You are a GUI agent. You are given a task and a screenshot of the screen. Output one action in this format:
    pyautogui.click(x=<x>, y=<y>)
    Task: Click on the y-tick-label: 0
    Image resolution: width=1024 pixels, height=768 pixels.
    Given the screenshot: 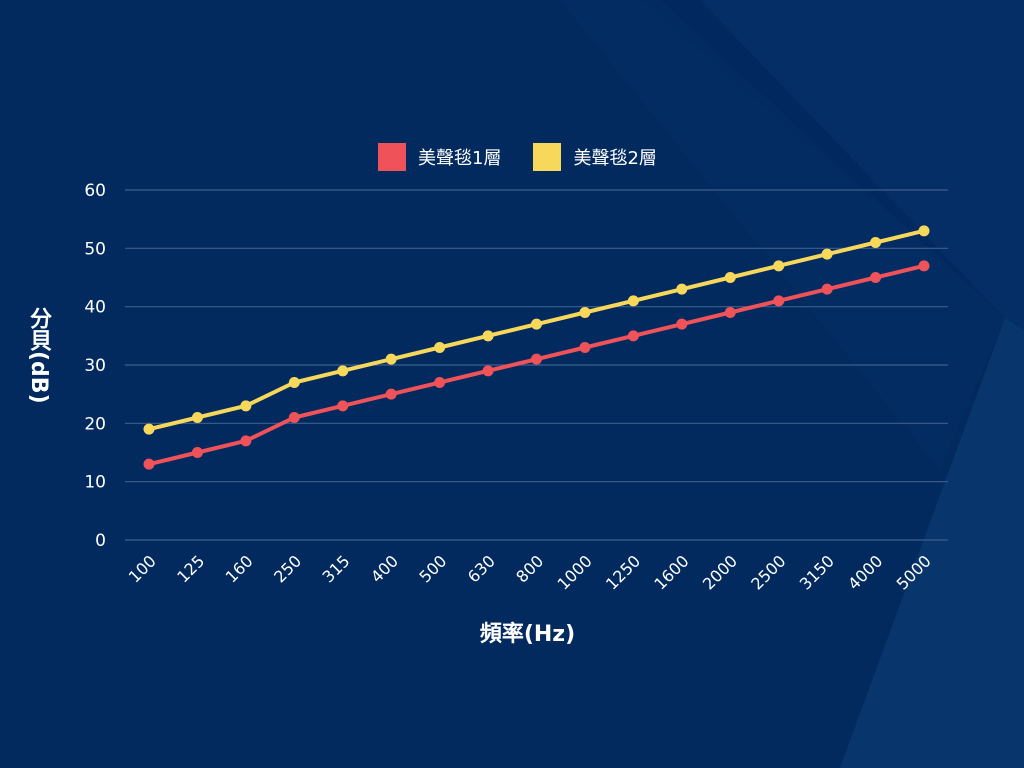 What is the action you would take?
    pyautogui.click(x=100, y=541)
    